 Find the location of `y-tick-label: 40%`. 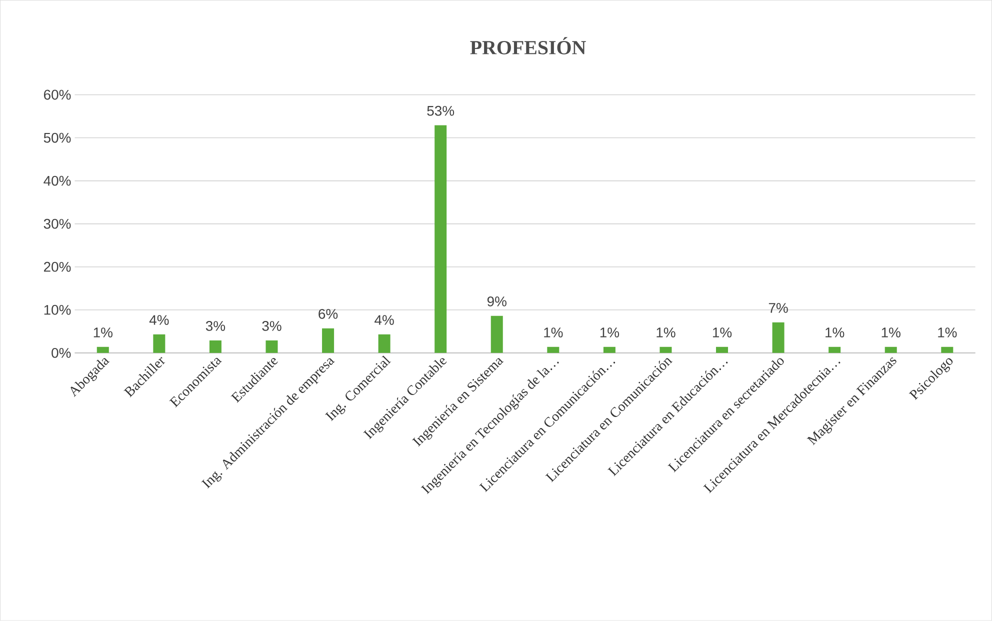

y-tick-label: 40% is located at coordinates (57, 181).